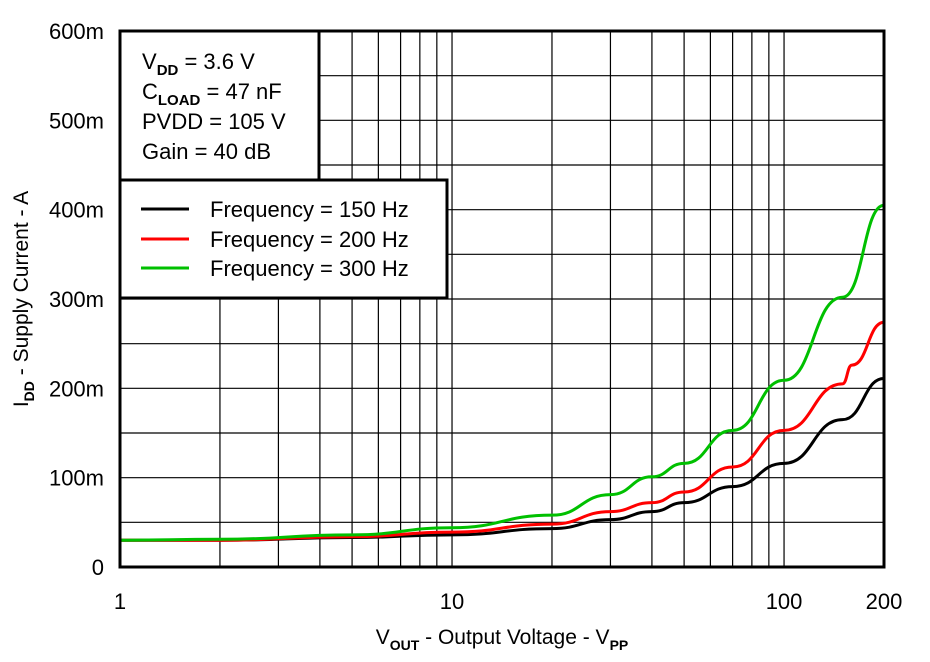  What do you see at coordinates (502, 639) in the screenshot?
I see `x-axis-label: VOUT - Output Voltage - VPP` at bounding box center [502, 639].